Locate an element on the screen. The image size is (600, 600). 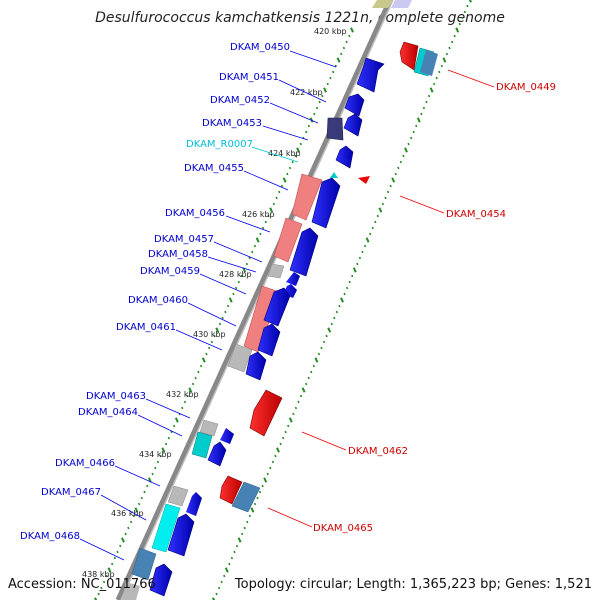
gene-label-0460: DKAM_0460 is located at coordinates (158, 300).